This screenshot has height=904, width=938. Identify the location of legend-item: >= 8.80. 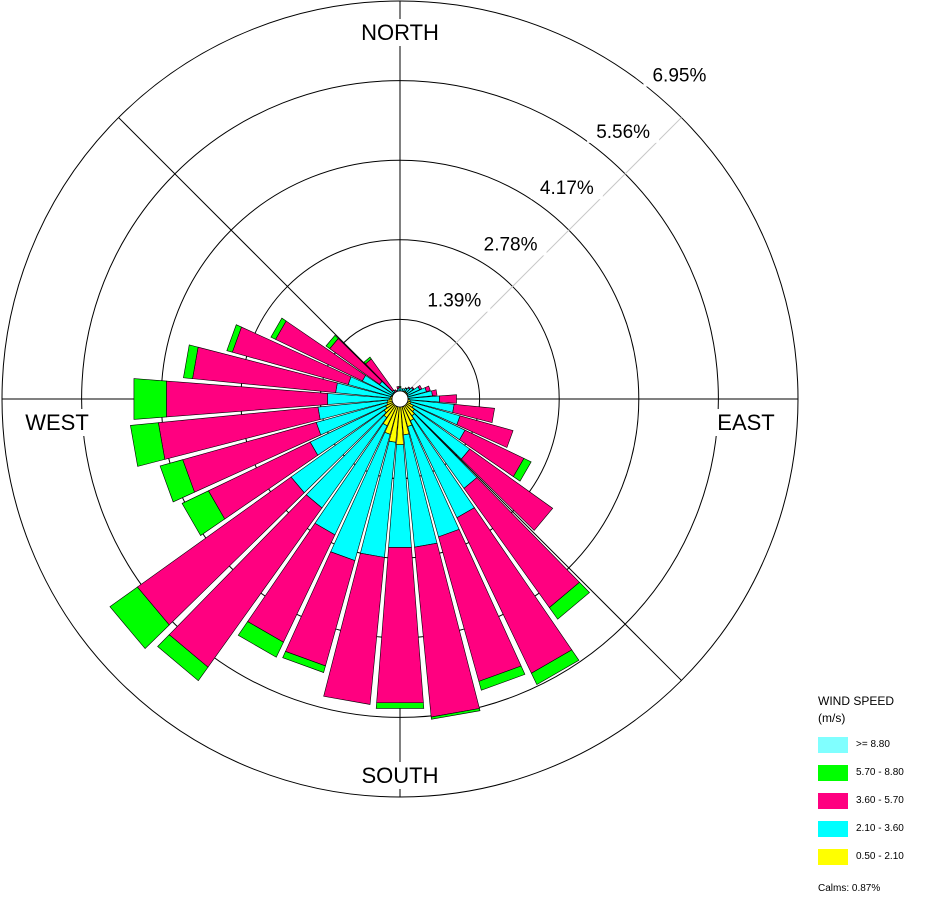
(876, 746).